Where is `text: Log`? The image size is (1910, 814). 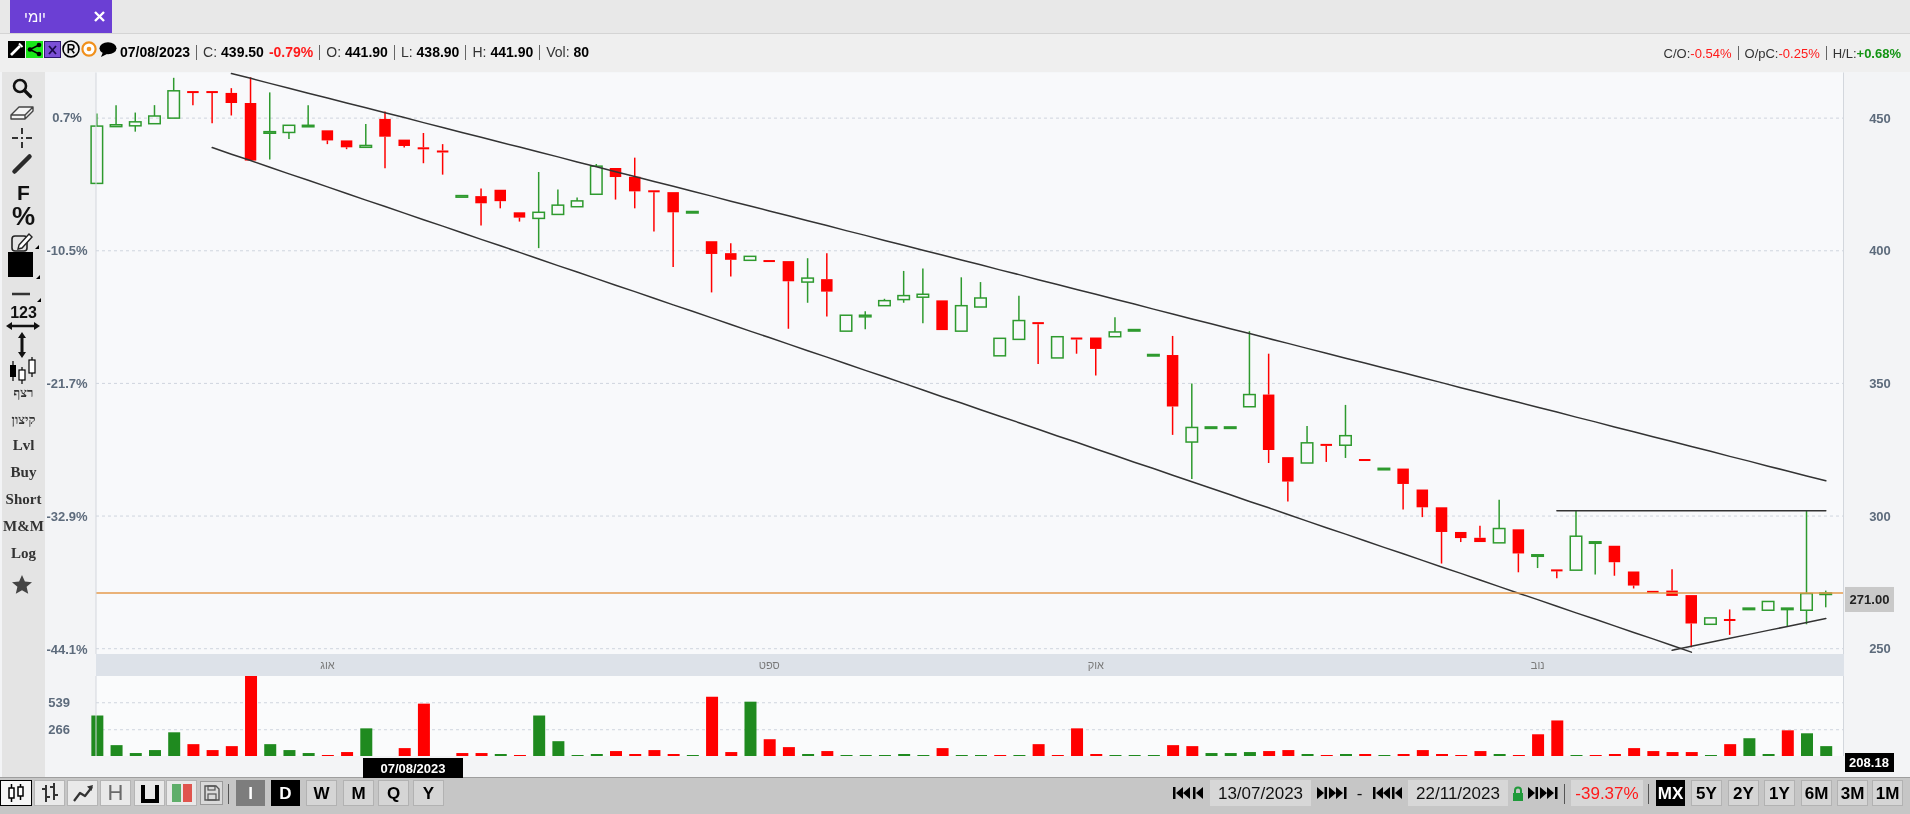
text: Log is located at coordinates (23, 553).